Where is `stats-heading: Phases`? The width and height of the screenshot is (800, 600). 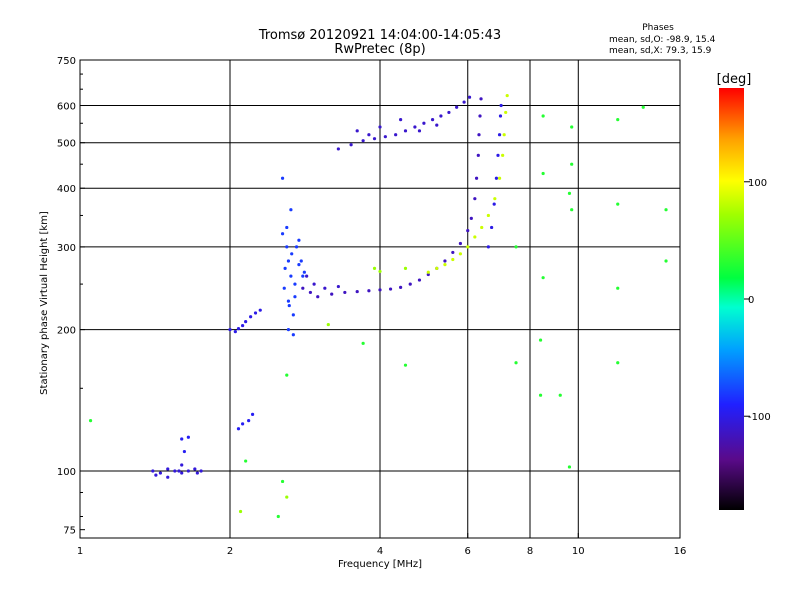
stats-heading: Phases is located at coordinates (658, 28).